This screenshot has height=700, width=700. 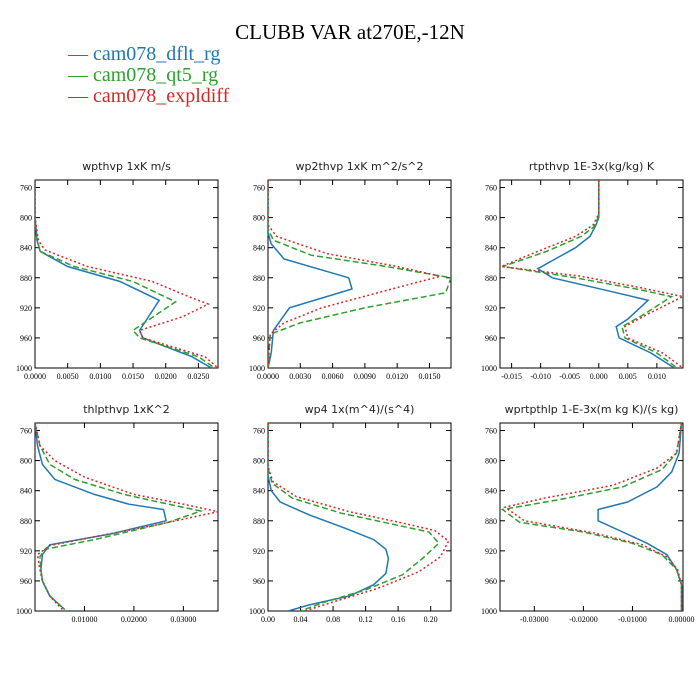 What do you see at coordinates (333, 376) in the screenshot?
I see `x-tick-label: 0.0060` at bounding box center [333, 376].